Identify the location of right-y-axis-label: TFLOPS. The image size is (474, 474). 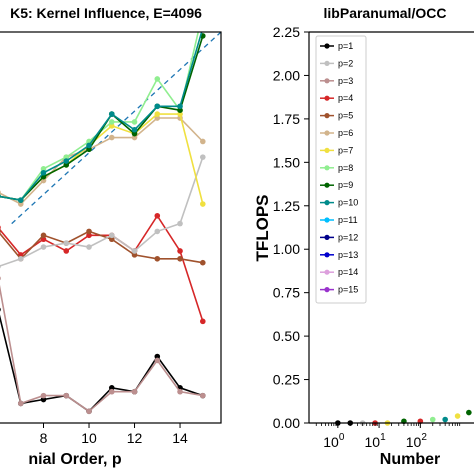
(262, 227).